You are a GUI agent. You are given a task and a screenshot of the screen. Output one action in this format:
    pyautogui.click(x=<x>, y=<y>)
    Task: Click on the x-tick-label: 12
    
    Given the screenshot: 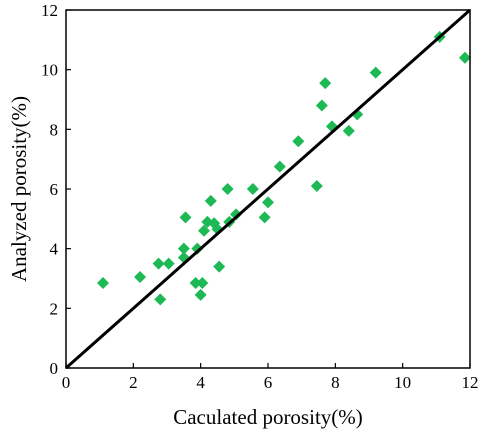 What is the action you would take?
    pyautogui.click(x=470, y=382)
    